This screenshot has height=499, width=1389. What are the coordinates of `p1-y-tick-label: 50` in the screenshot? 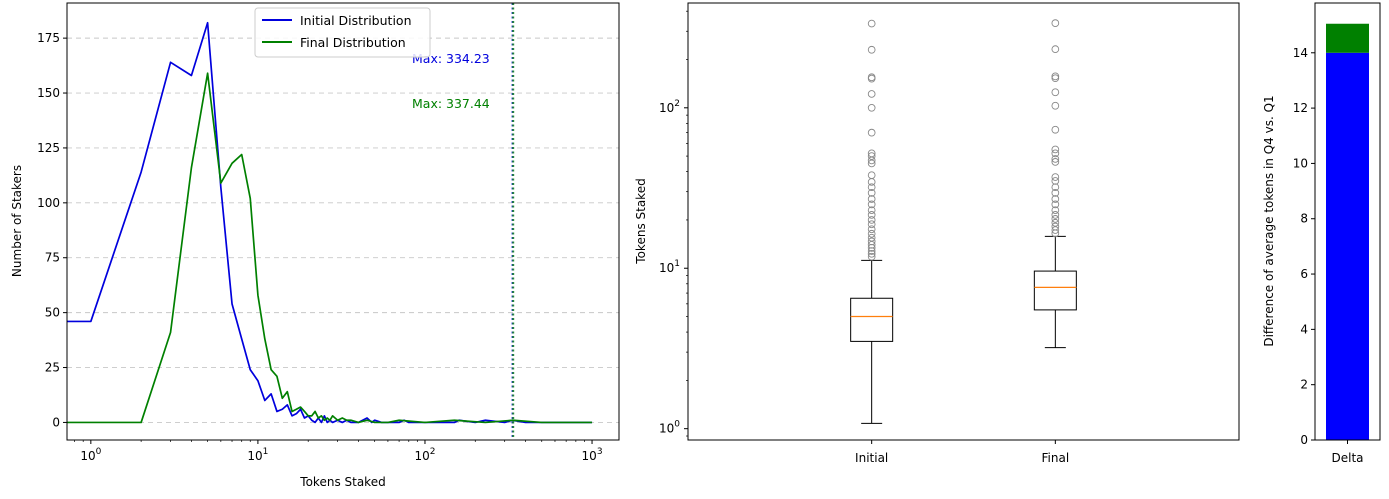 It's located at (52, 313).